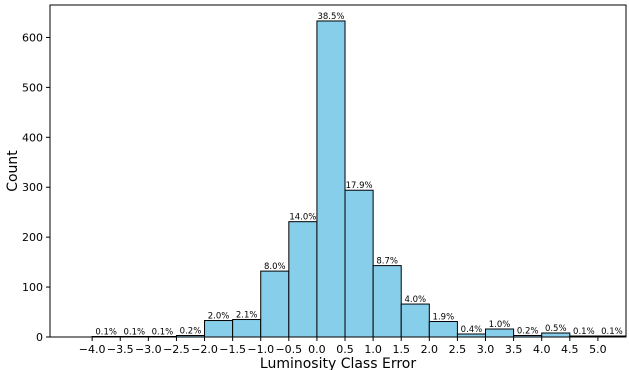 This screenshot has height=370, width=629. What do you see at coordinates (32, 237) in the screenshot?
I see `y-tick-label: 200` at bounding box center [32, 237].